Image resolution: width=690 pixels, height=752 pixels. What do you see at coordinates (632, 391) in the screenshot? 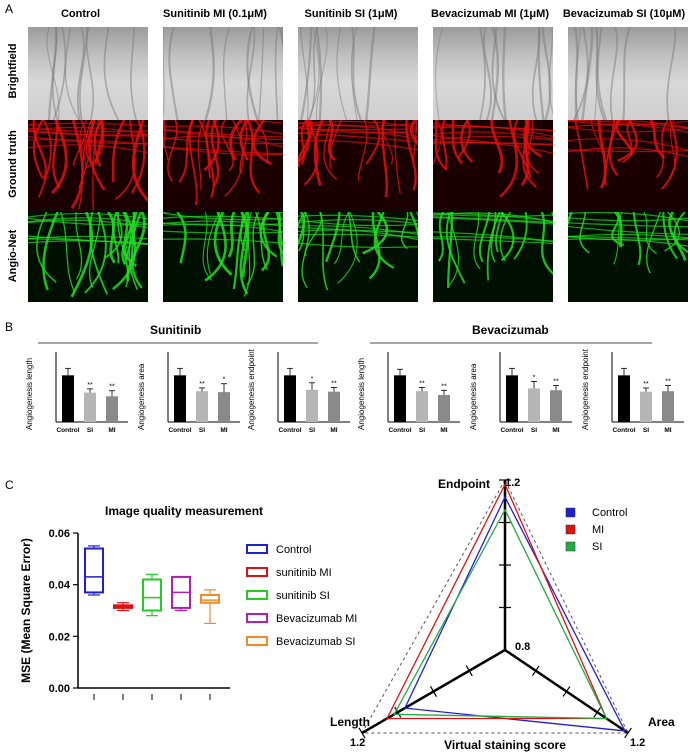
I see `bar-subplot-6: Angiogenesis endpoint Control ** SI ** MI` at bounding box center [632, 391].